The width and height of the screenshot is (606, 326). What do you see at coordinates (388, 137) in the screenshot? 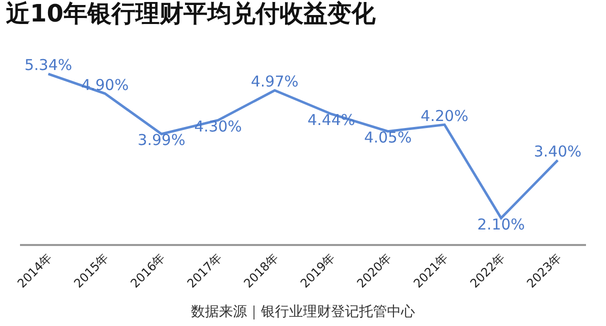
I see `data-label: 4.05%` at bounding box center [388, 137].